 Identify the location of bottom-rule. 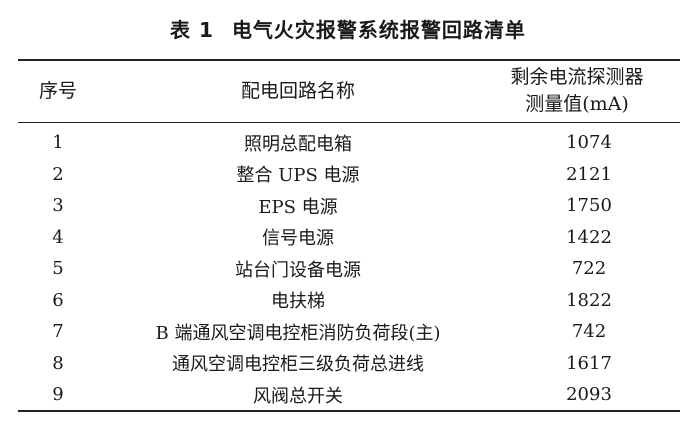
(349, 411).